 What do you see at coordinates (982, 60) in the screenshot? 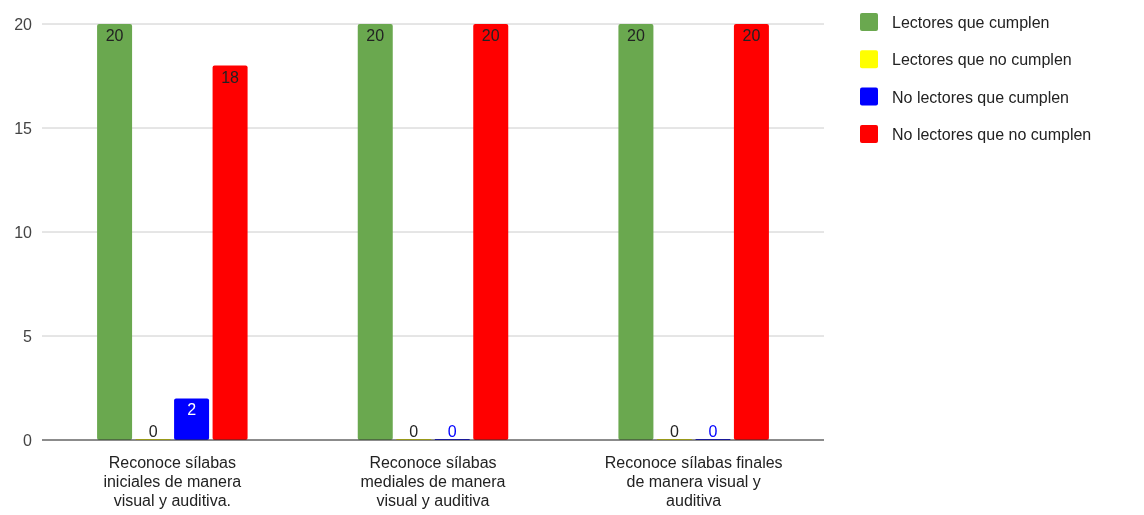
I see `legend-label: Lectores que no cumplen` at bounding box center [982, 60].